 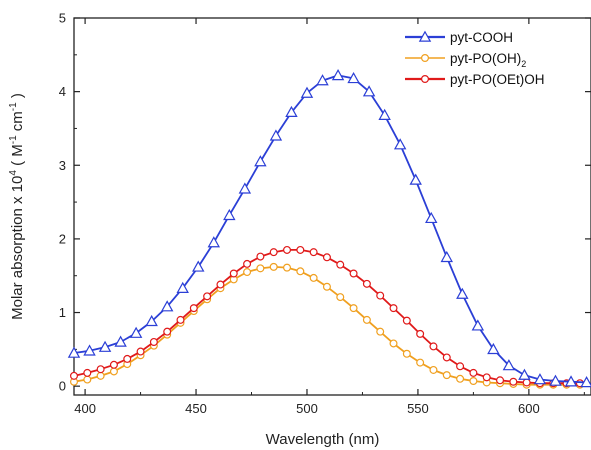 I want to click on legend: pyt-COOH pyt-PO(OH)2 pyt-PO(OEt)OH, so click(x=475, y=58).